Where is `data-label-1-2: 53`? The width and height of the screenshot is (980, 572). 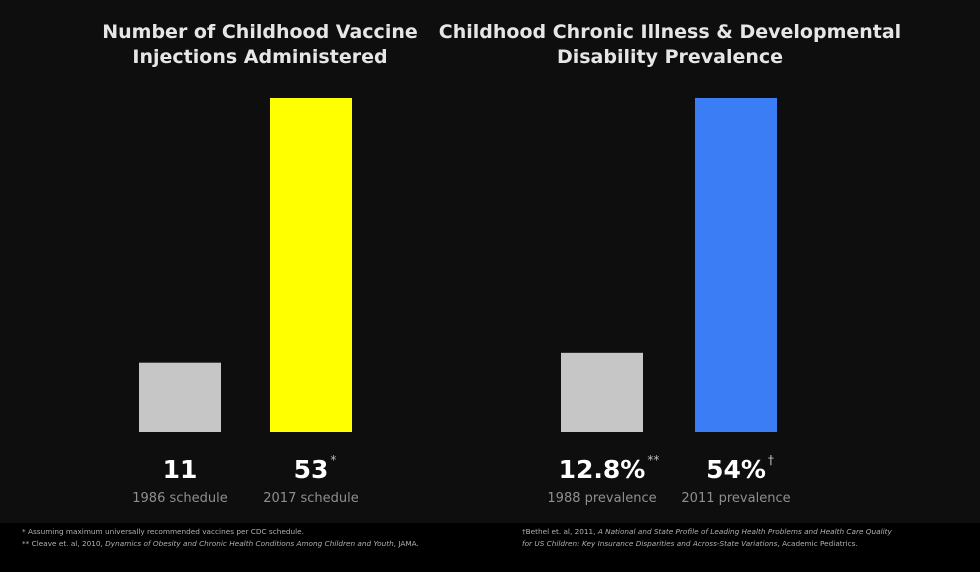
data-label-1-2: 53 is located at coordinates (311, 469).